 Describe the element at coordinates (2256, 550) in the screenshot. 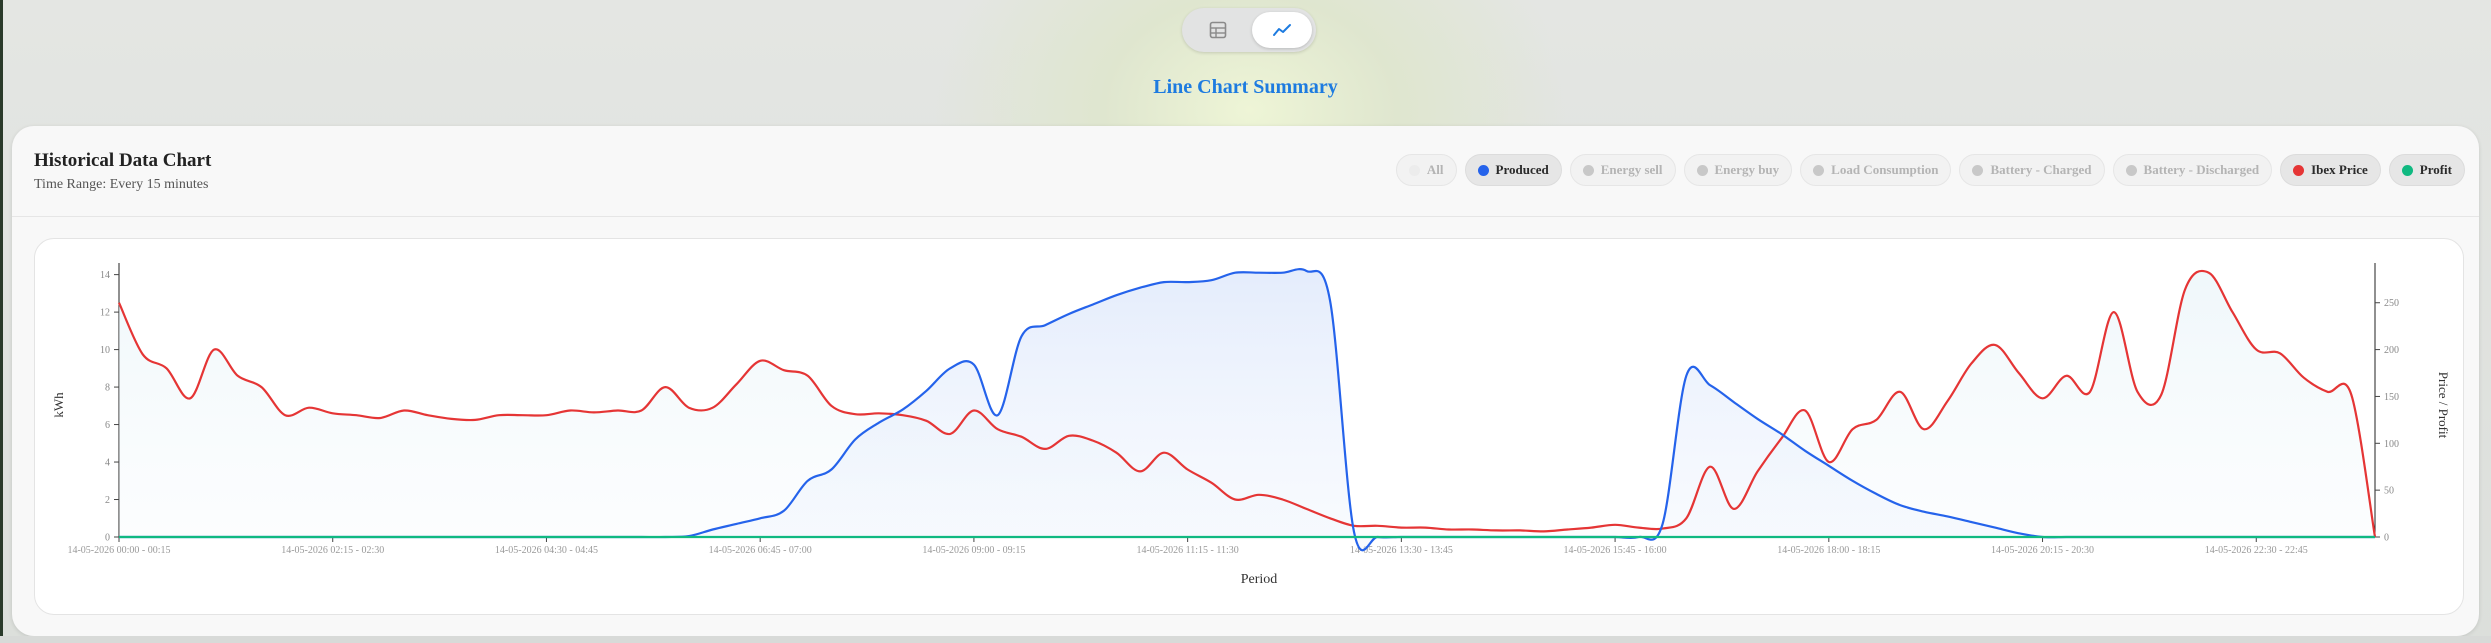

I see `x-tick-label: 14-05-2026 22:30 - 22:45` at that location.